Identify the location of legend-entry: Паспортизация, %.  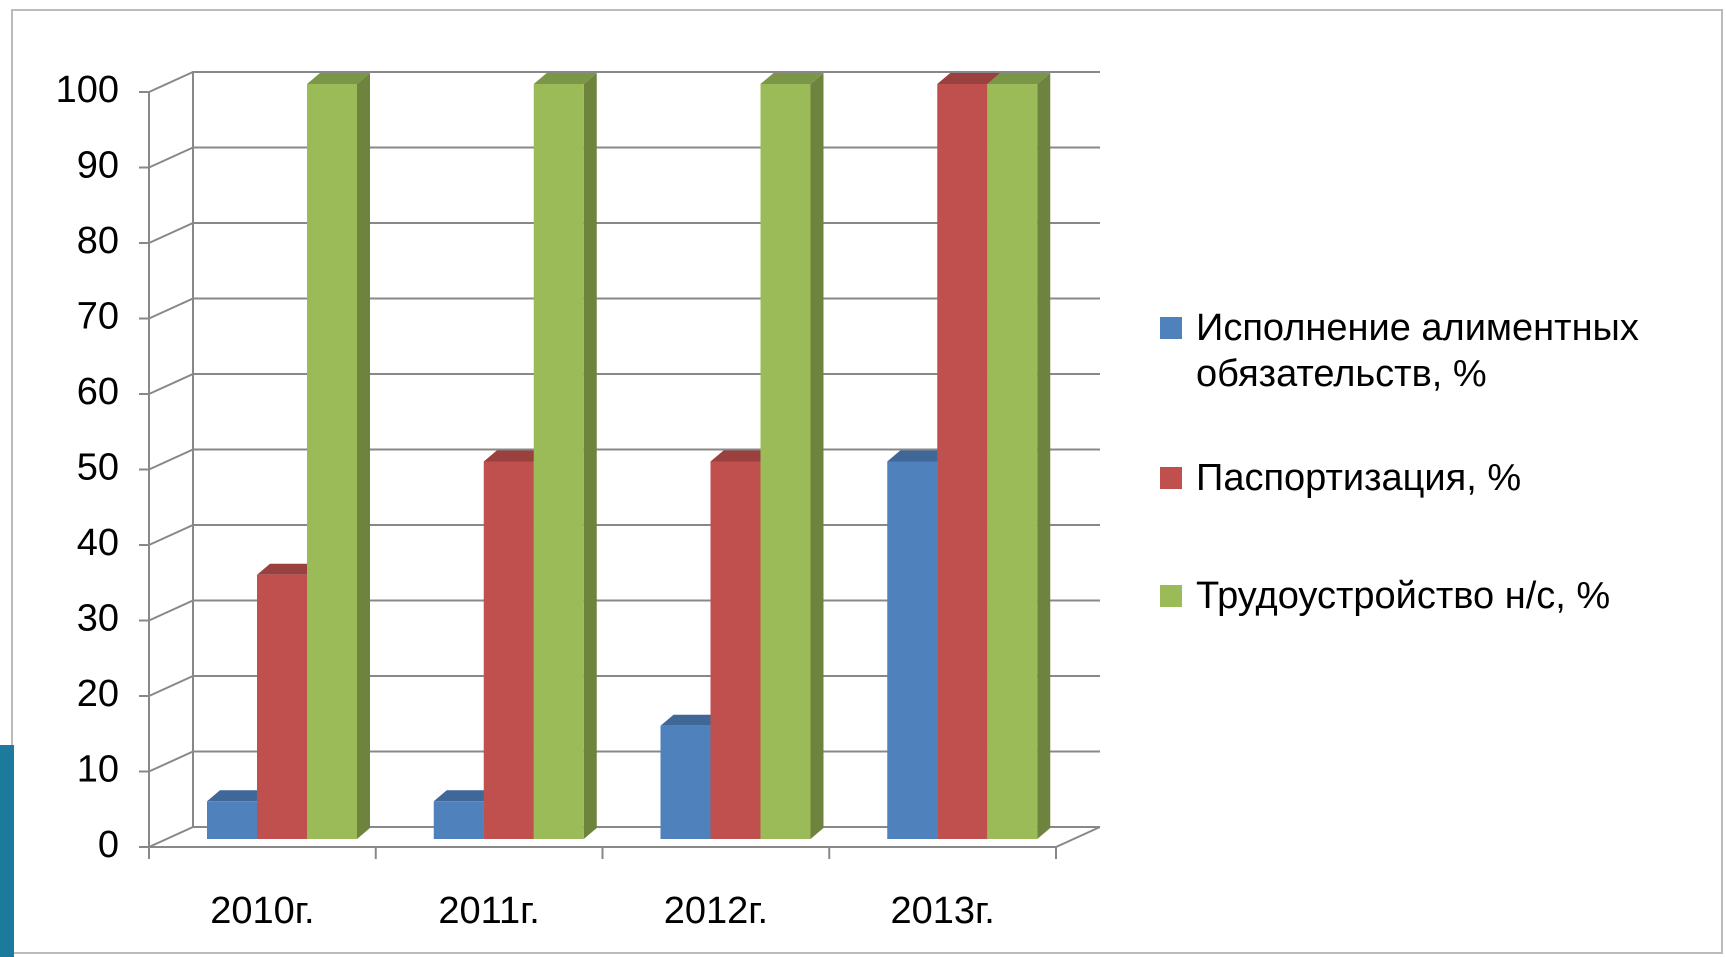
(1428, 478).